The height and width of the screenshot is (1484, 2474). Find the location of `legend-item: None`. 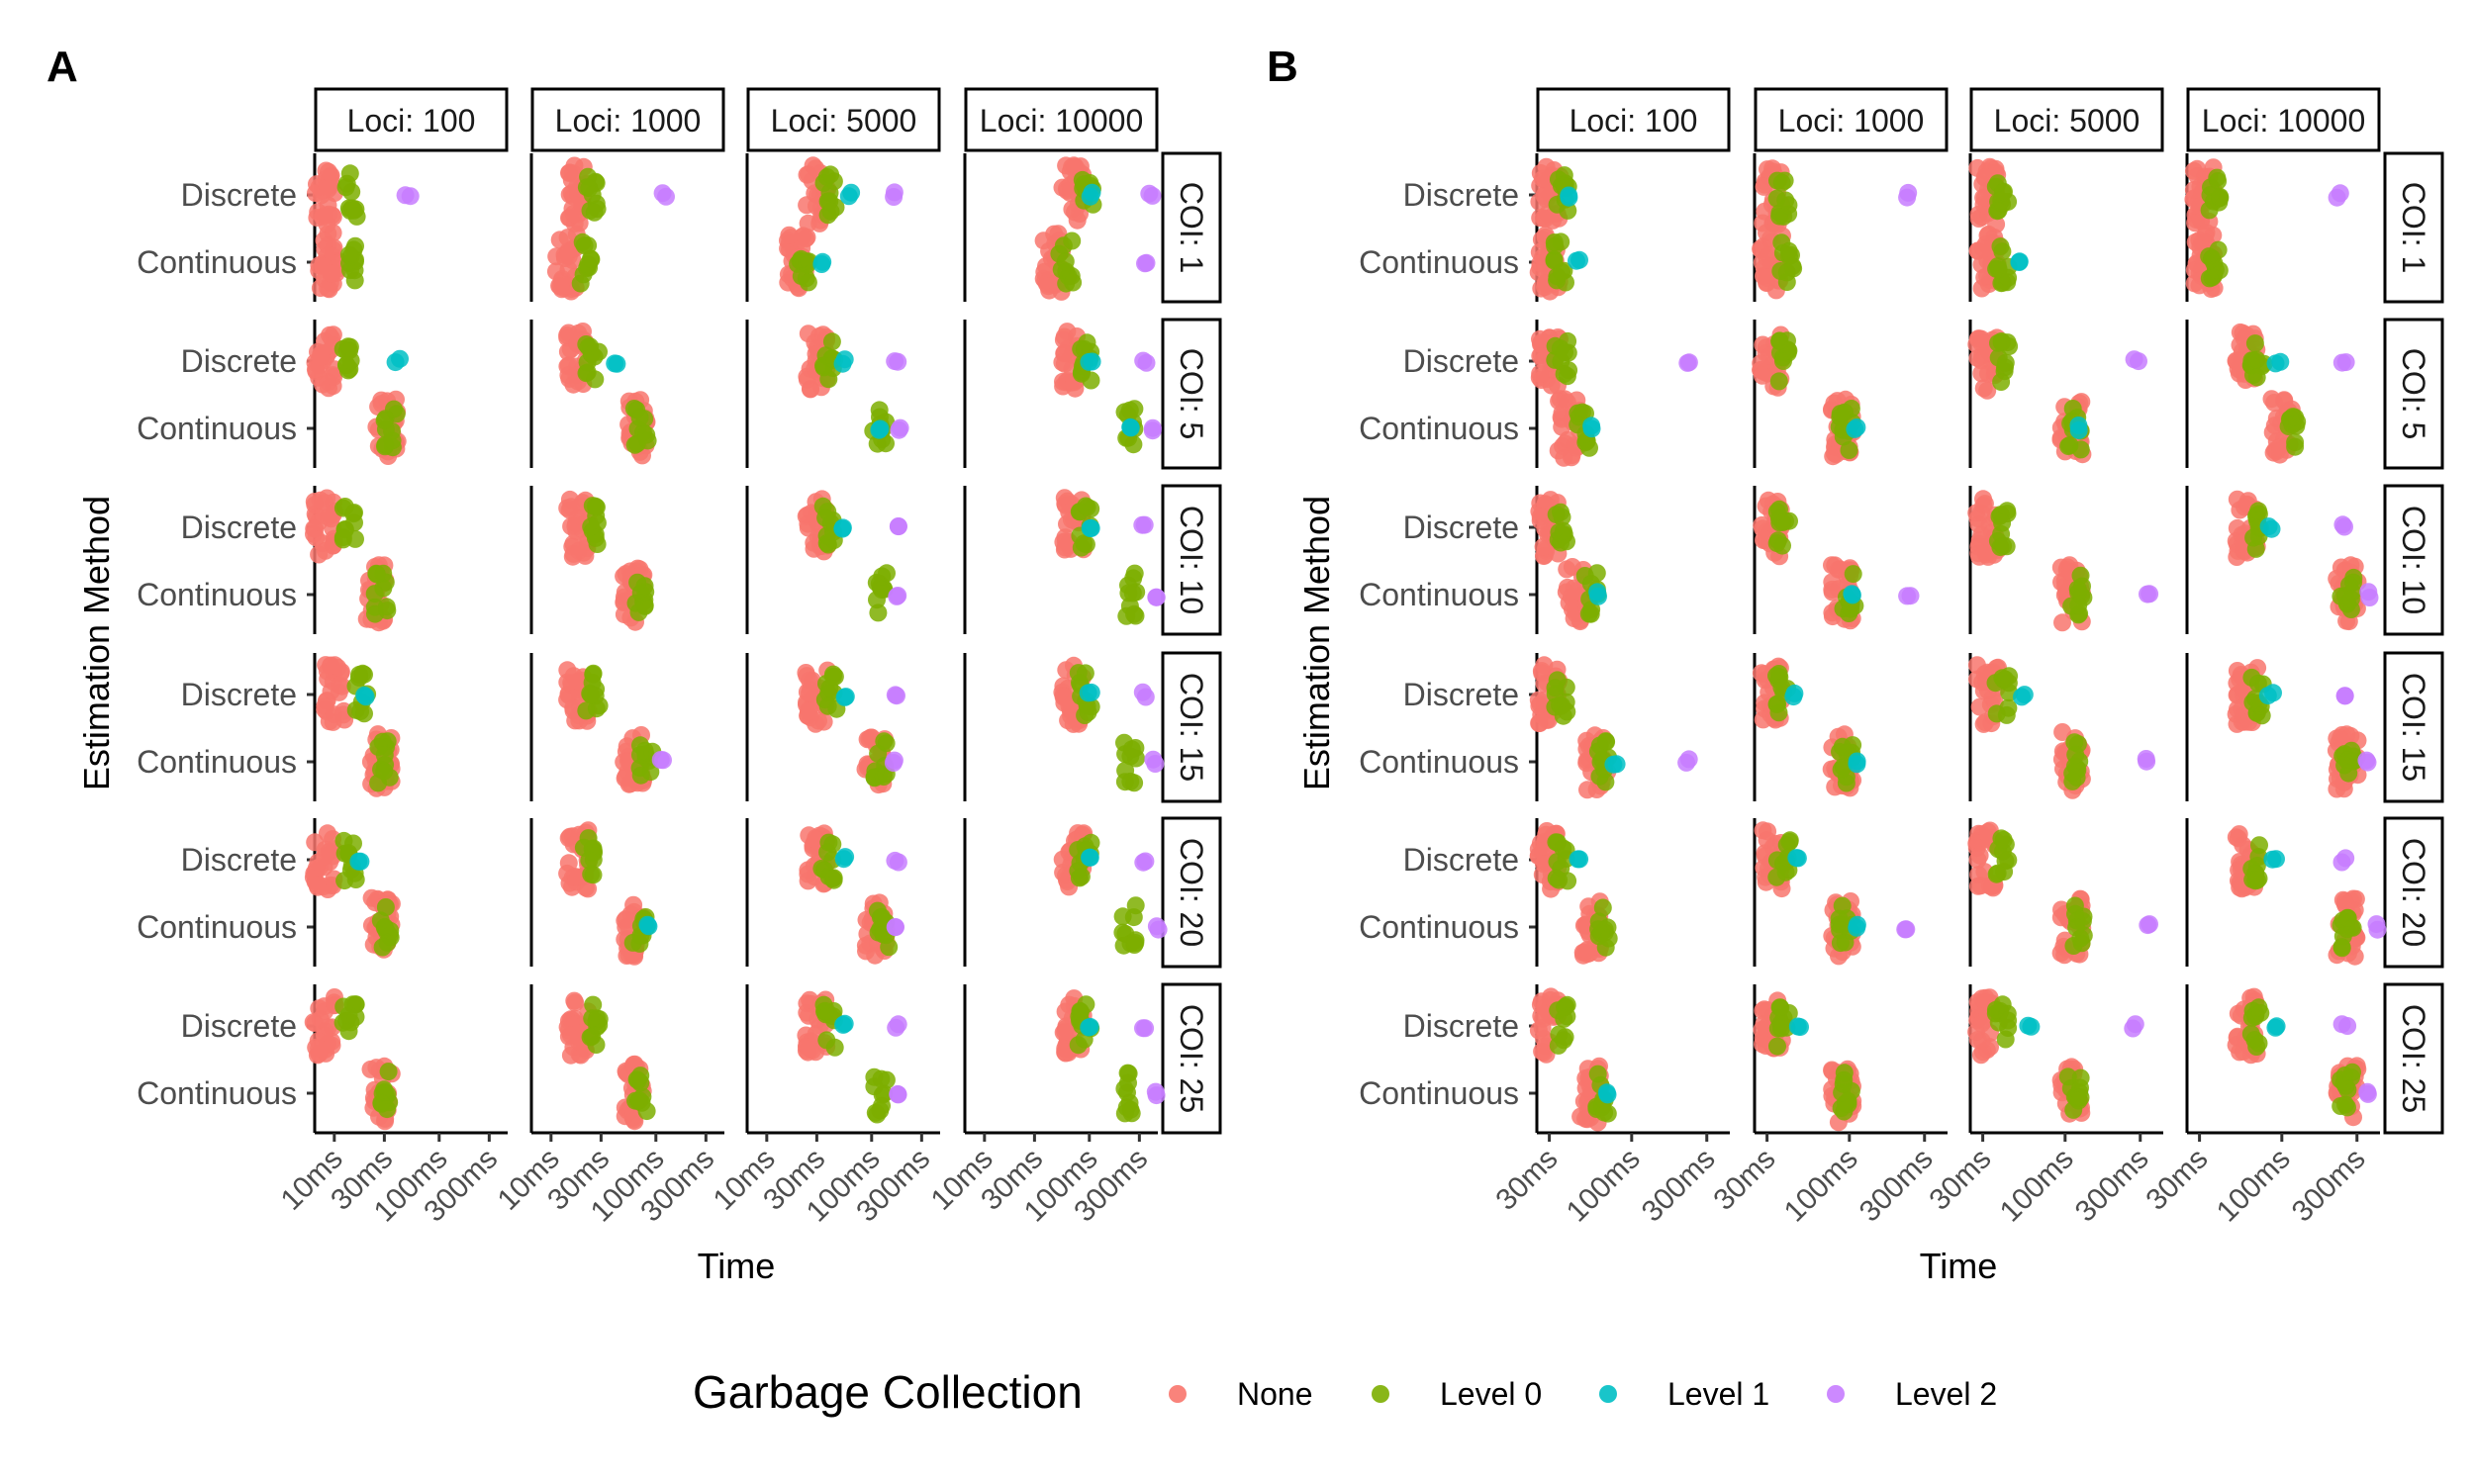

legend-item: None is located at coordinates (1241, 1394).